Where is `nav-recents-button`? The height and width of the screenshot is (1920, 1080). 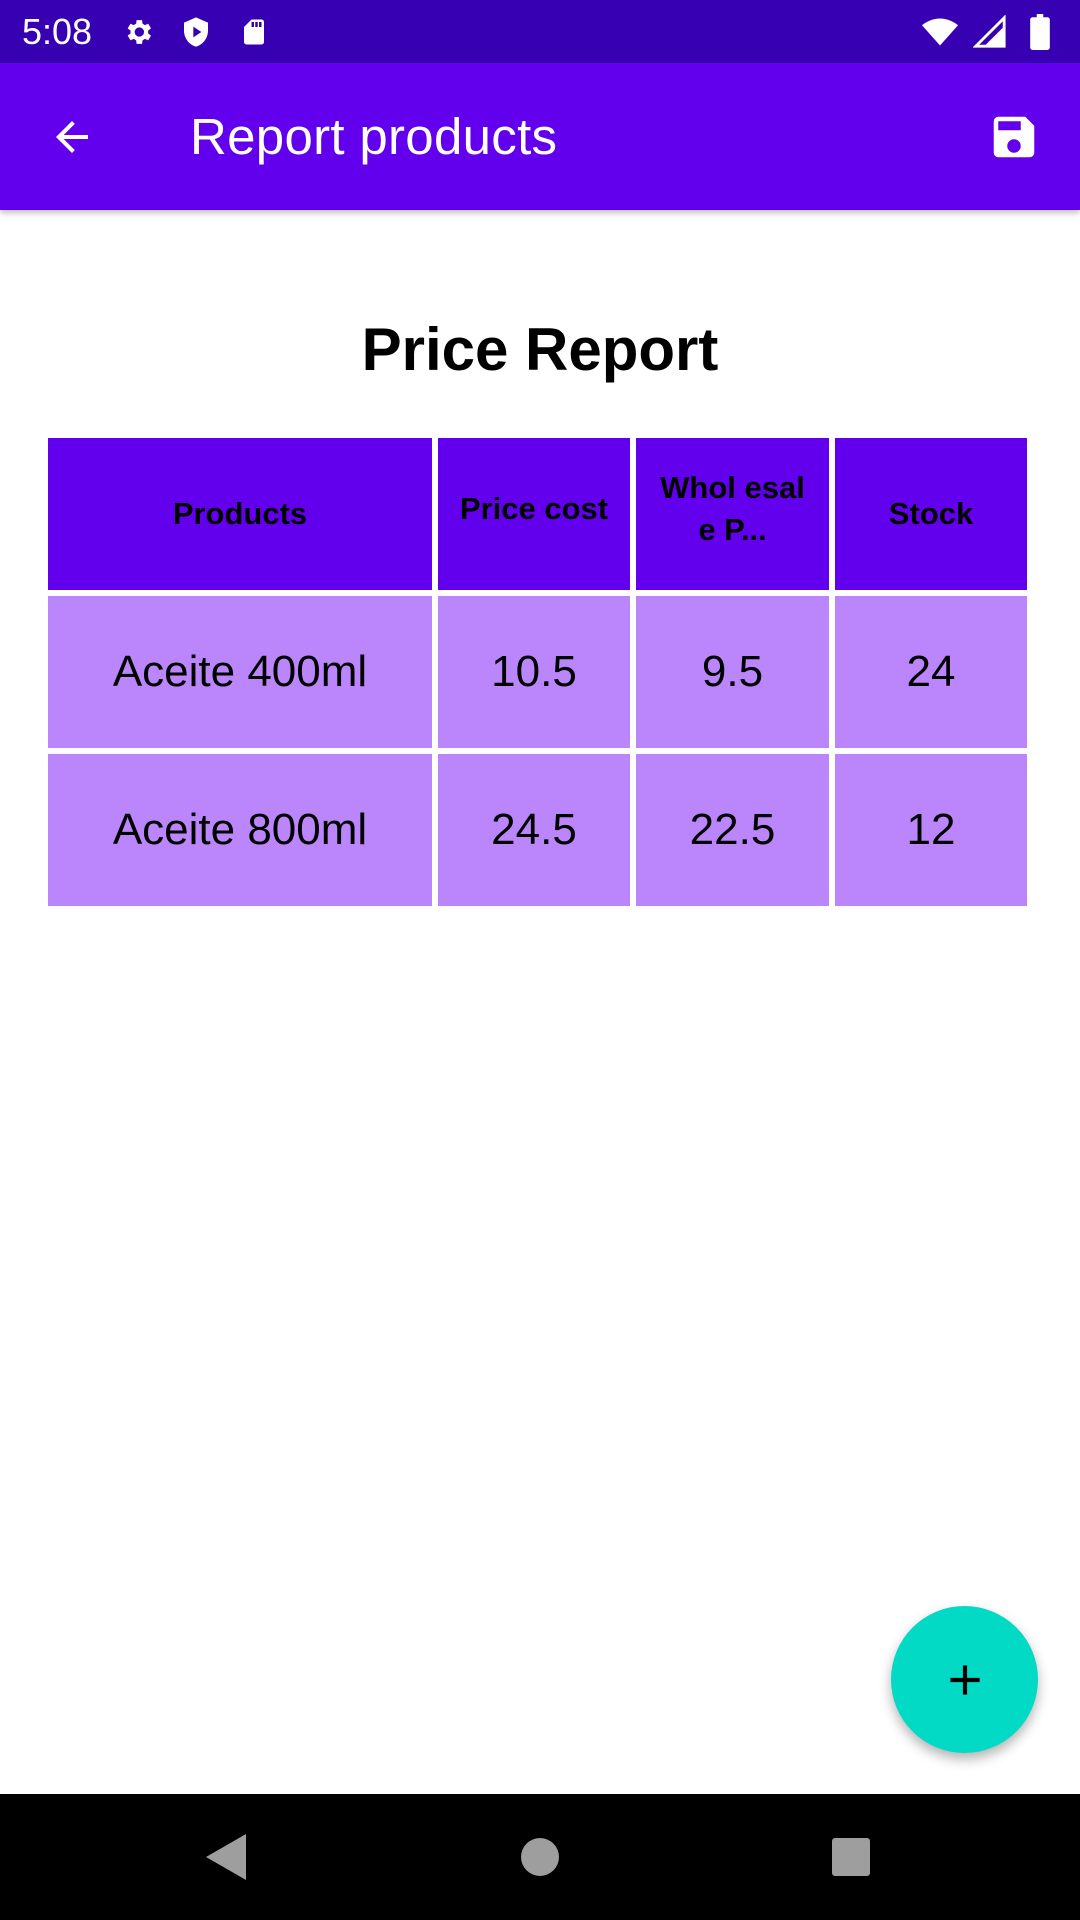
nav-recents-button is located at coordinates (851, 1857).